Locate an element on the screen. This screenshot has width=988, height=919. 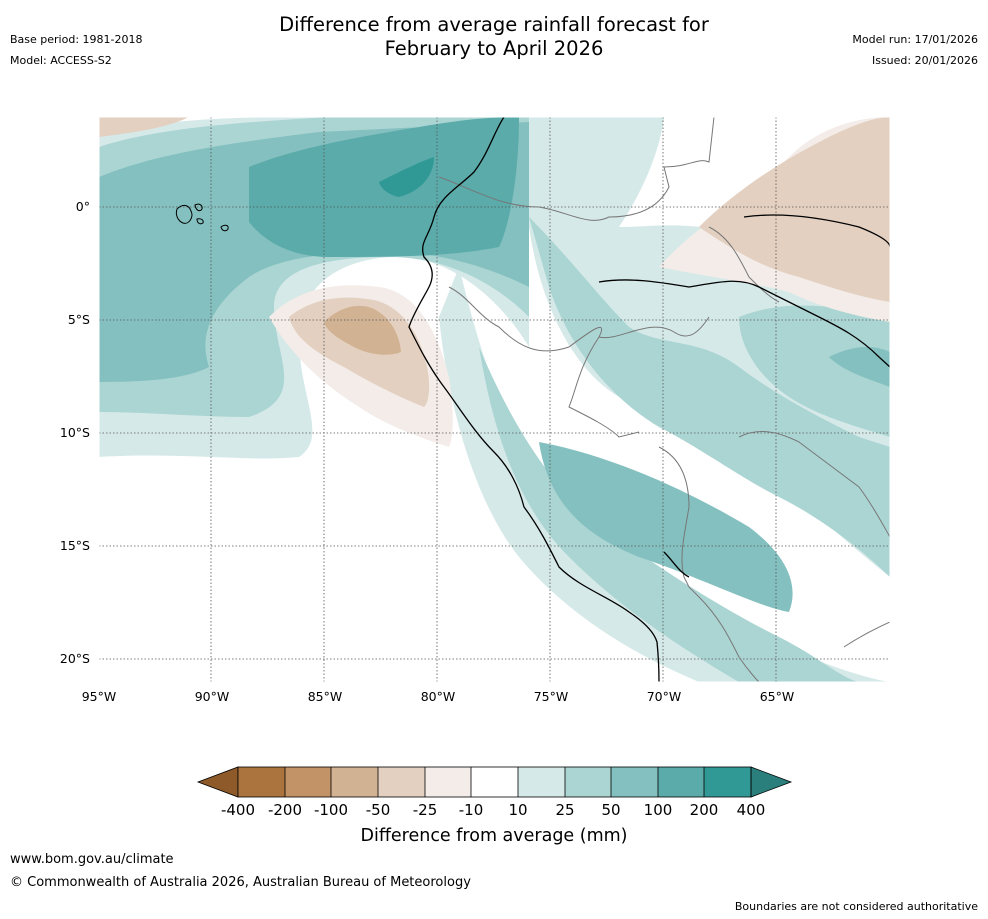
colorbar is located at coordinates (494, 782).